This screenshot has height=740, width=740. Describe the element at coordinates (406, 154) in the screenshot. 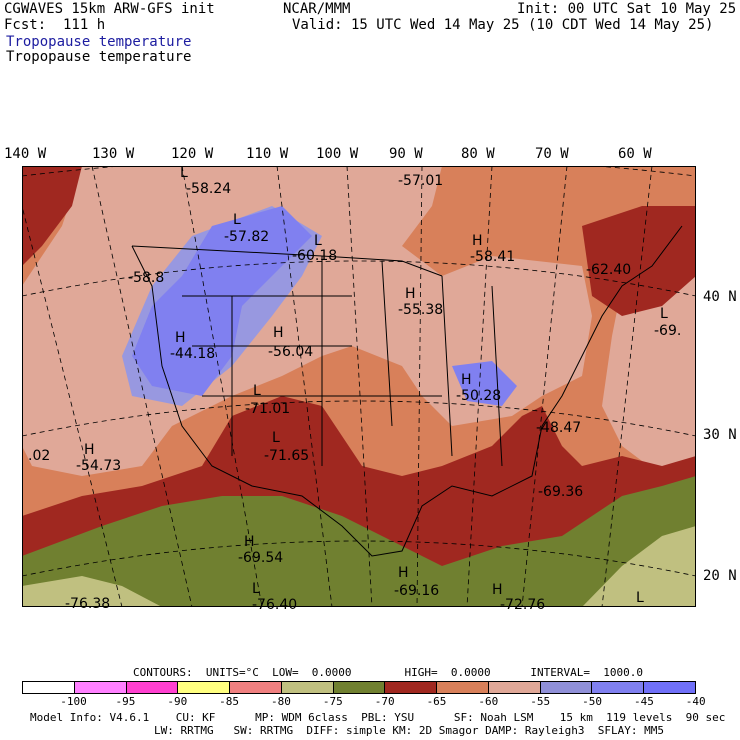

I see `lon-label: 90 W` at that location.